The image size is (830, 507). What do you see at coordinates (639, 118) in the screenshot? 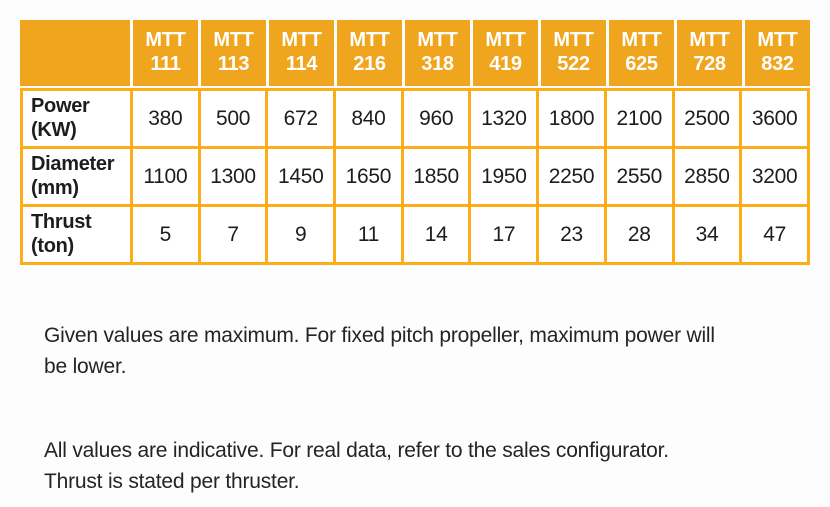
I see `value-cell: 2100` at bounding box center [639, 118].